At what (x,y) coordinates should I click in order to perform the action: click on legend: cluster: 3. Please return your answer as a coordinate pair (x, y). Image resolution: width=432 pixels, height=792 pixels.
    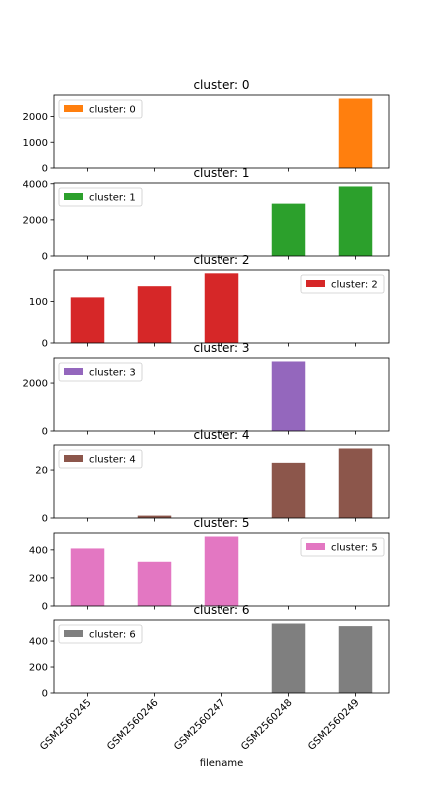
    Looking at the image, I should click on (100, 372).